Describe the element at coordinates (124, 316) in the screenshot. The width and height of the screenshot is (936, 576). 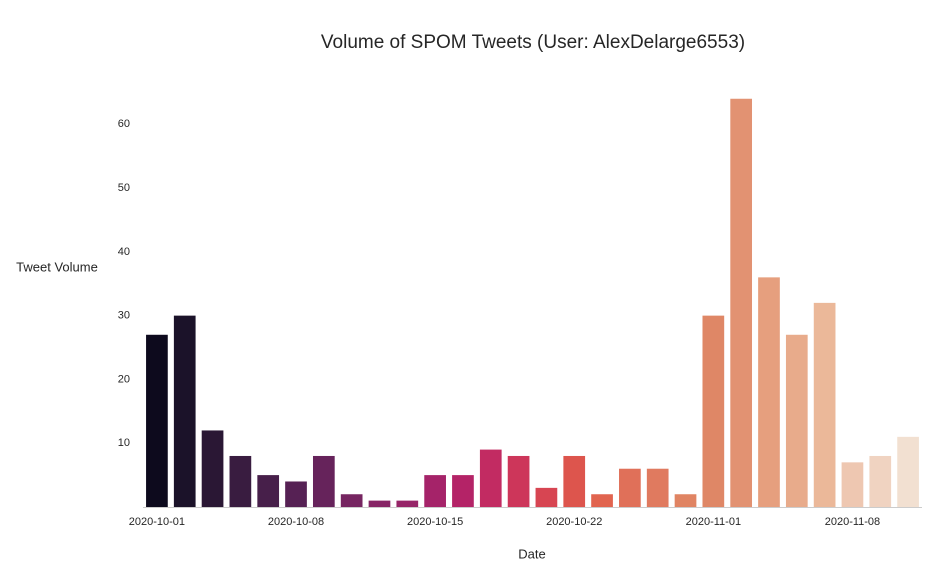
I see `y-tick-label: 30` at that location.